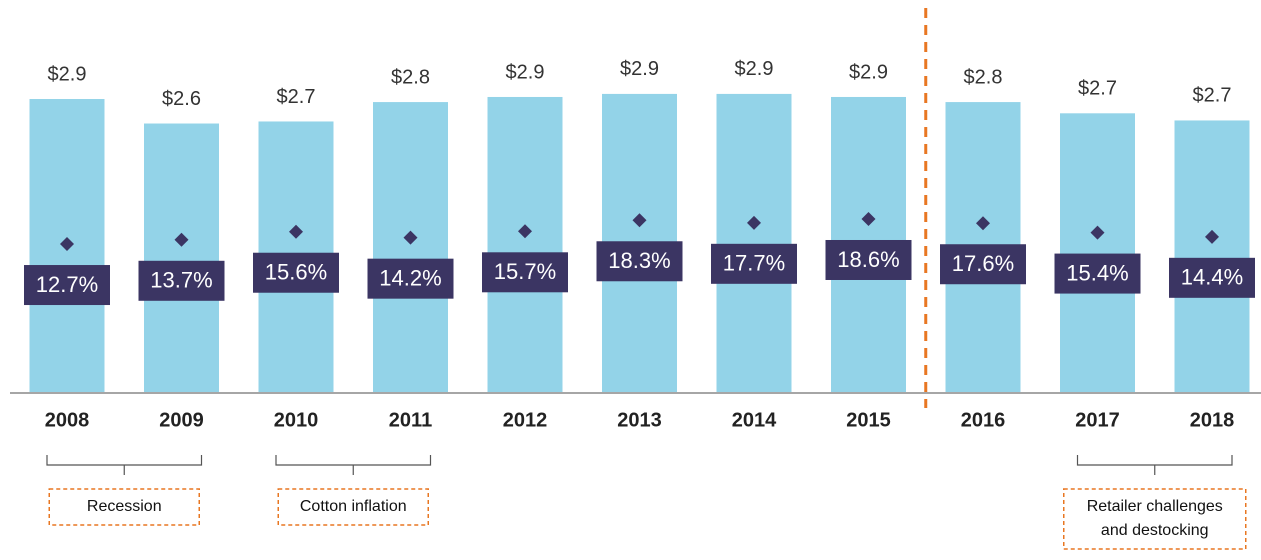 This screenshot has height=560, width=1261. I want to click on margin-label: 15.6%, so click(296, 272).